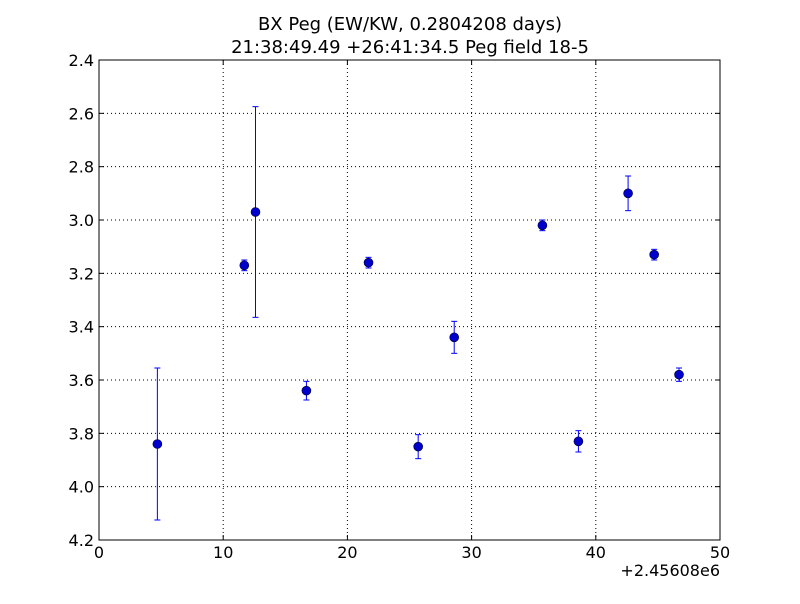  What do you see at coordinates (223, 552) in the screenshot?
I see `x-tick-label: 10` at bounding box center [223, 552].